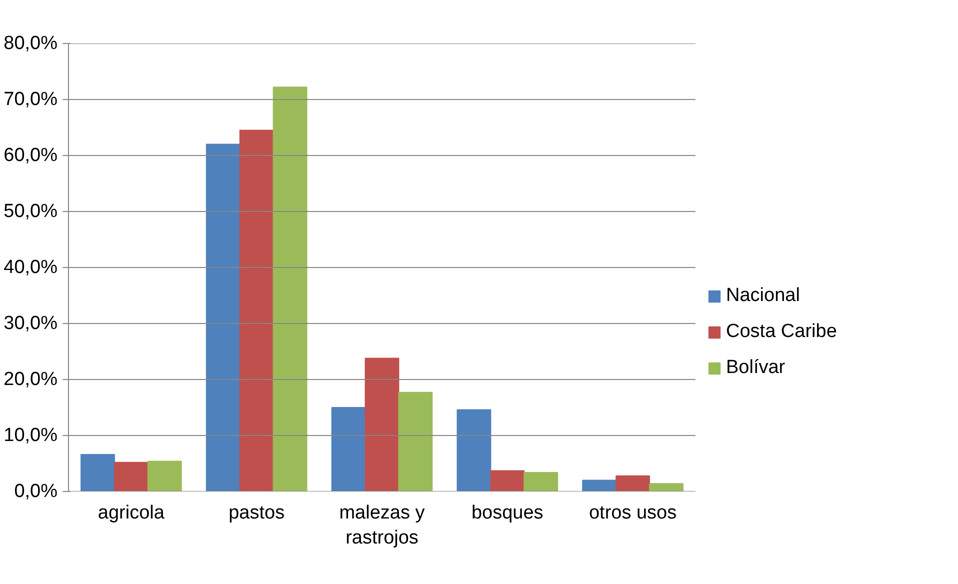 Image resolution: width=958 pixels, height=584 pixels. Describe the element at coordinates (31, 435) in the screenshot. I see `y-tick-label: 10,0%` at that location.